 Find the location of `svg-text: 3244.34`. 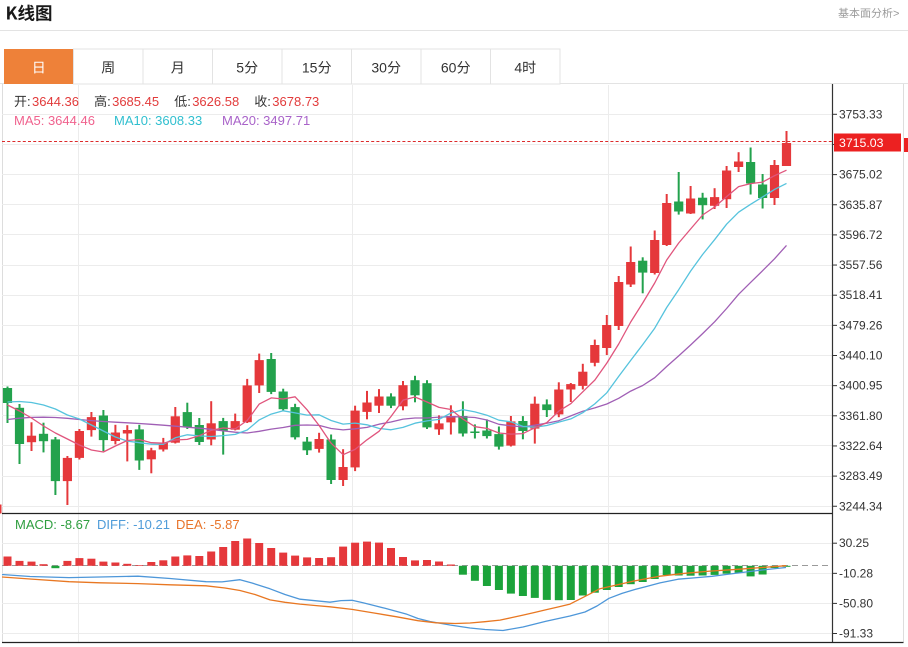

svg-text: 3244.34 is located at coordinates (861, 506).